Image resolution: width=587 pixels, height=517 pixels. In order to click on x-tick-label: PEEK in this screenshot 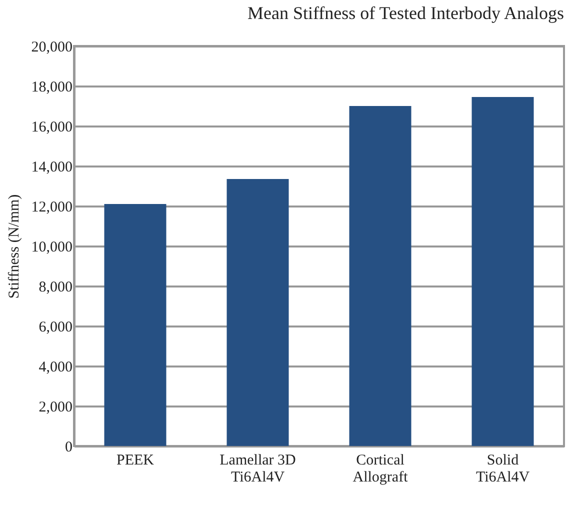, I will do `click(135, 460)`.